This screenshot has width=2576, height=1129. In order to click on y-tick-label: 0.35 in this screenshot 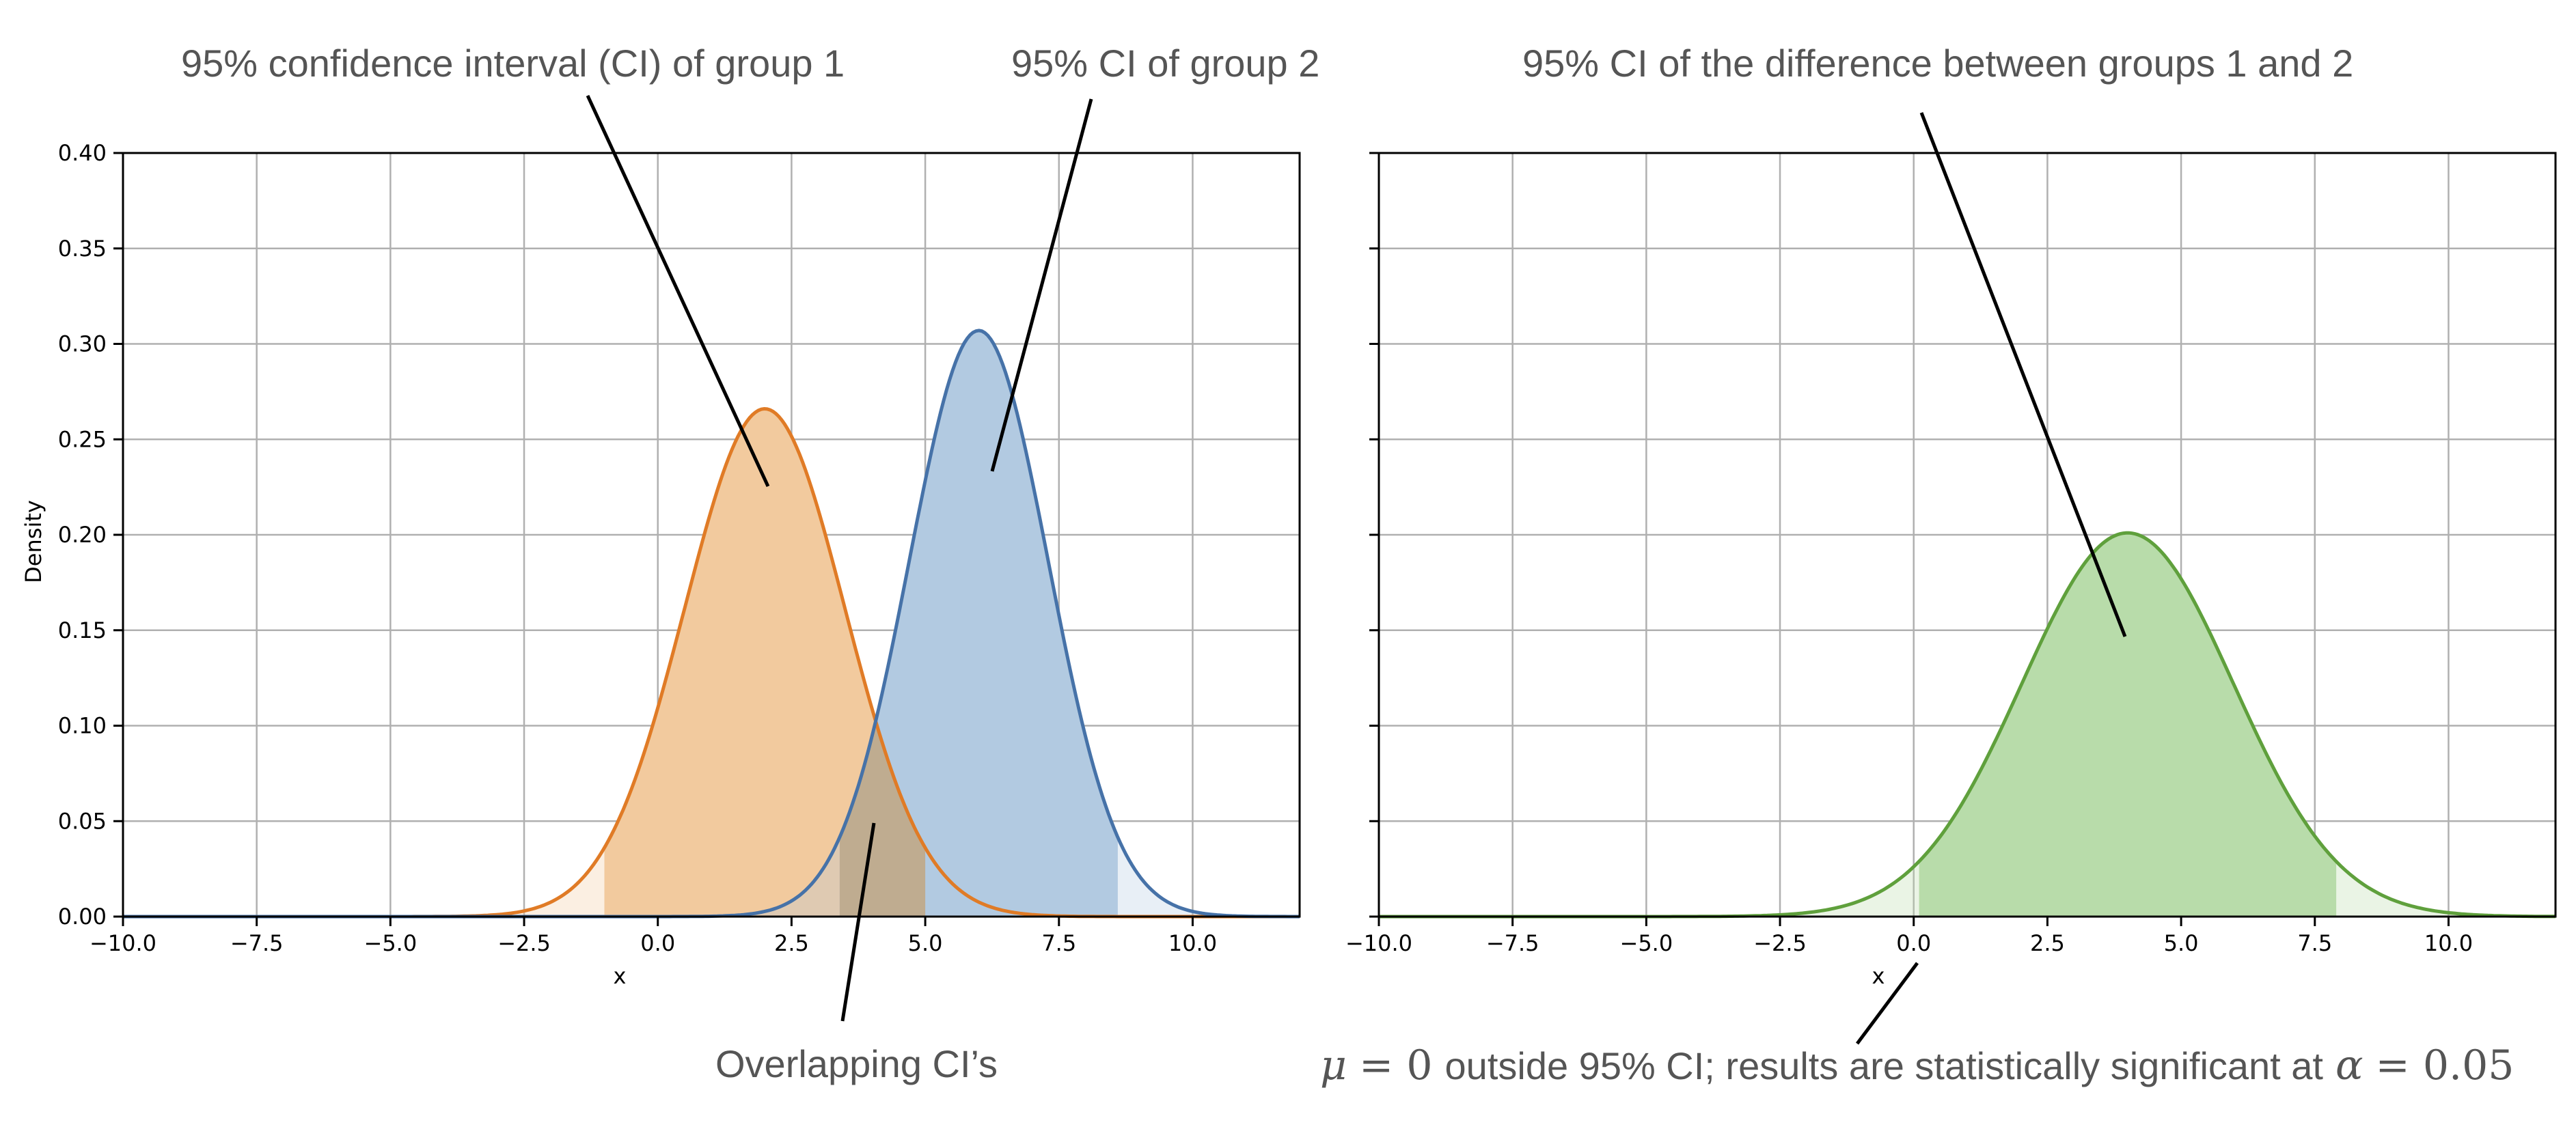, I will do `click(82, 249)`.